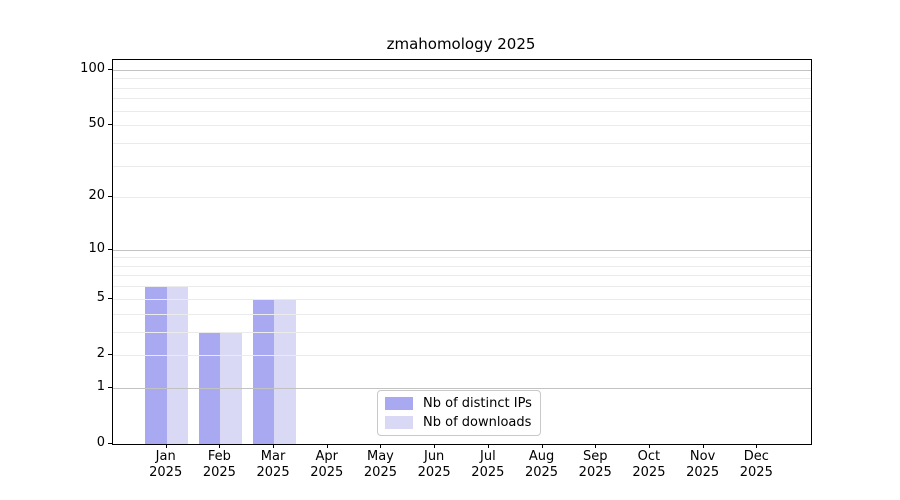  Describe the element at coordinates (100, 386) in the screenshot. I see `y-tick-label: 1` at that location.